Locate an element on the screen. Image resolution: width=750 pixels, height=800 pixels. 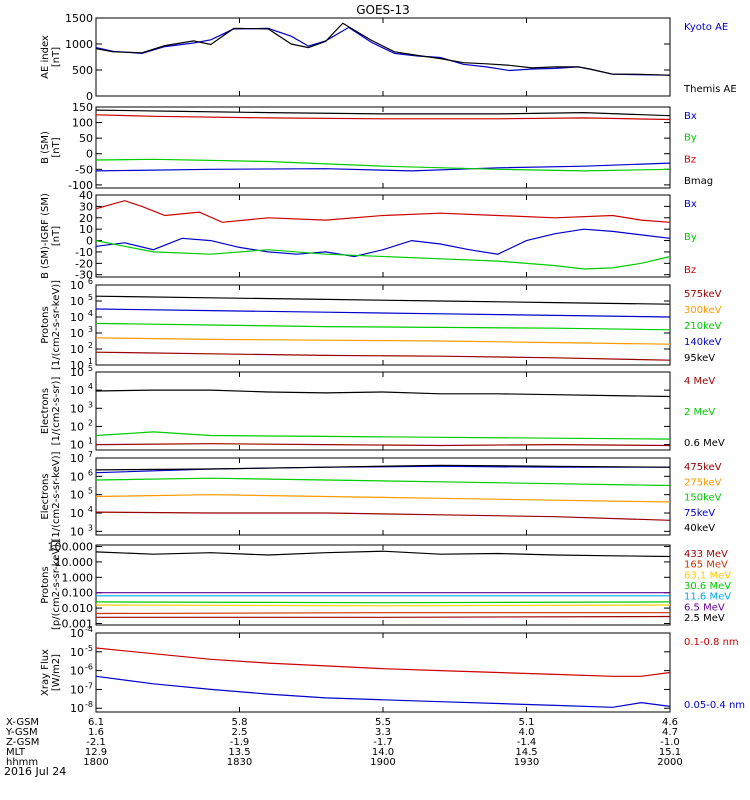
ephemeris-value: 1930 is located at coordinates (526, 762).